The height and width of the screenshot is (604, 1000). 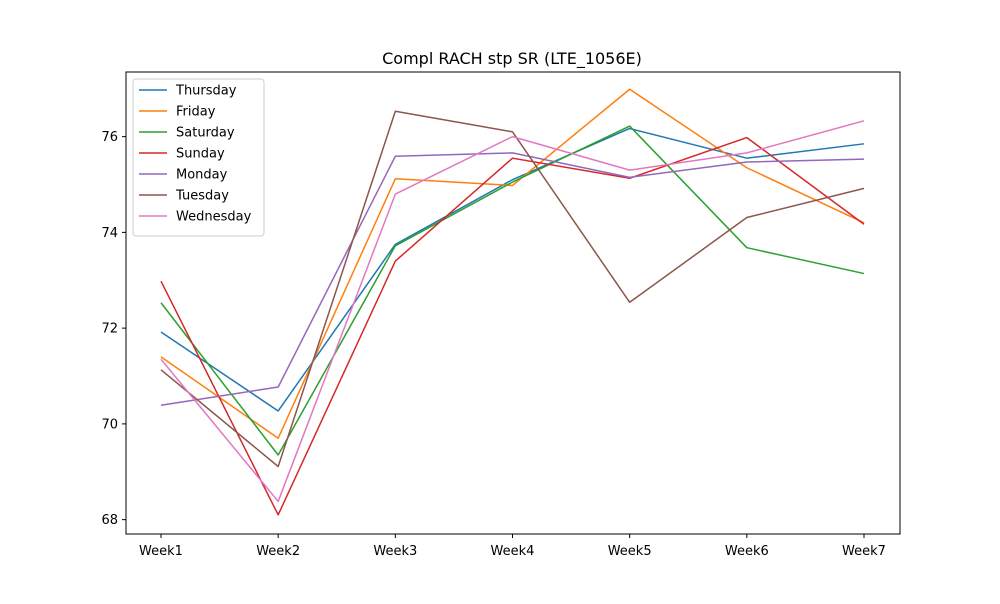 What do you see at coordinates (202, 196) in the screenshot?
I see `legend-label-tuesday: Tuesday` at bounding box center [202, 196].